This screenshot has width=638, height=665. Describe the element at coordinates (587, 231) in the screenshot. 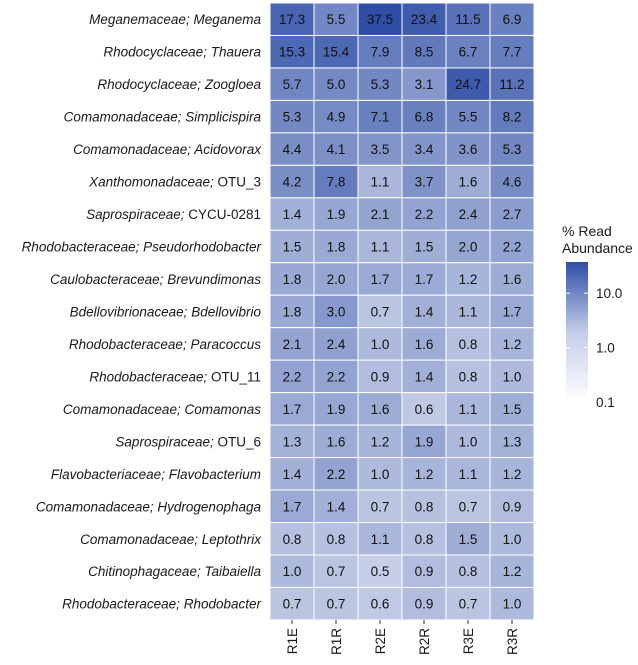

I see `legend-title-line1: % Read` at that location.